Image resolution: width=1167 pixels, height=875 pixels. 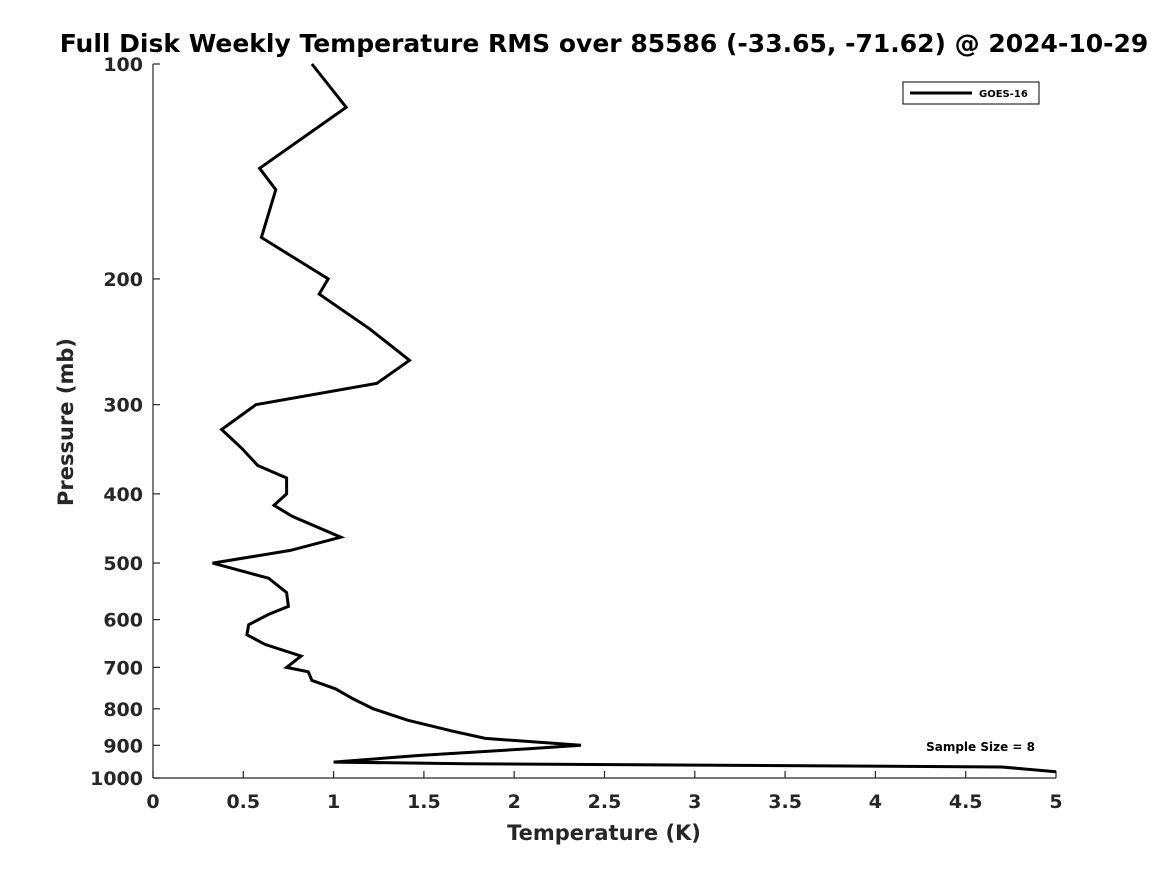 What do you see at coordinates (123, 710) in the screenshot?
I see `y-tick-label: 800` at bounding box center [123, 710].